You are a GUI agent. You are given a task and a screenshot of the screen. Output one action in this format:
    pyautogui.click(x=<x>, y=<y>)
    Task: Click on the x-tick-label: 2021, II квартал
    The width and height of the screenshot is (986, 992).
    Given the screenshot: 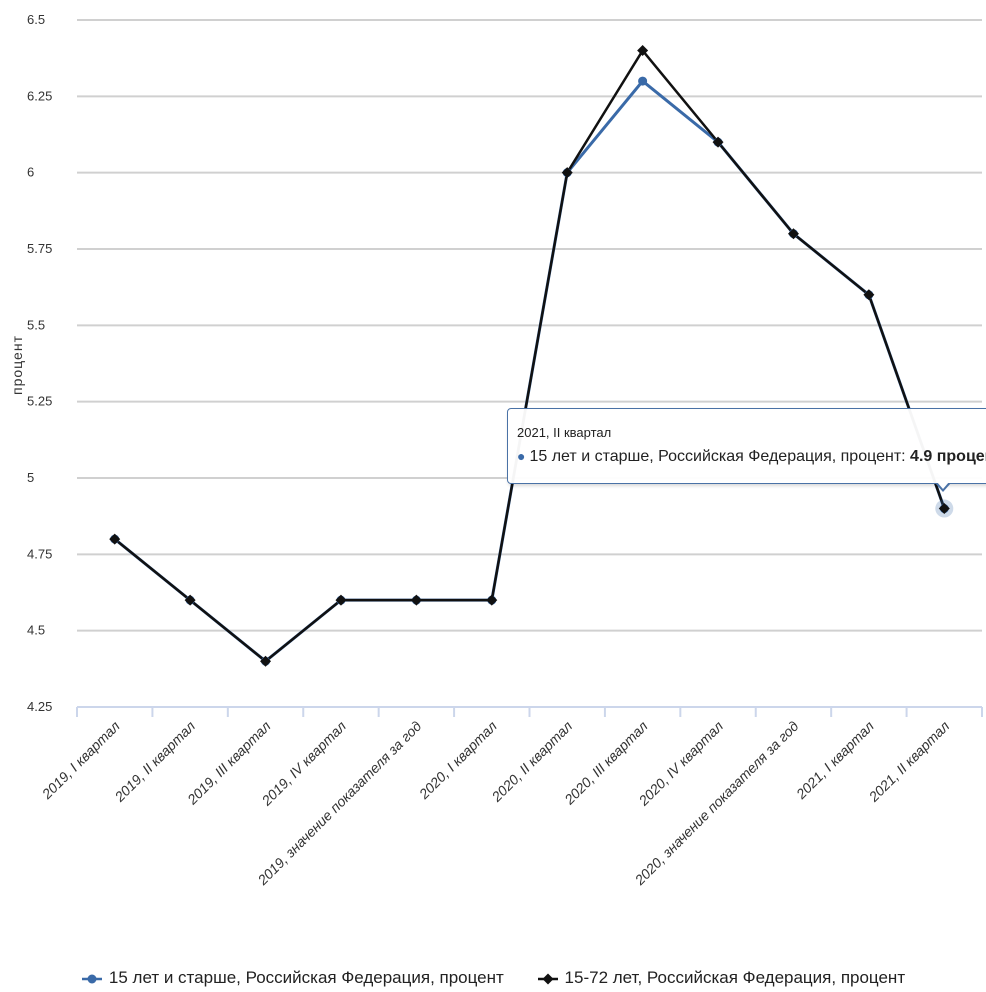 What is the action you would take?
    pyautogui.click(x=909, y=762)
    